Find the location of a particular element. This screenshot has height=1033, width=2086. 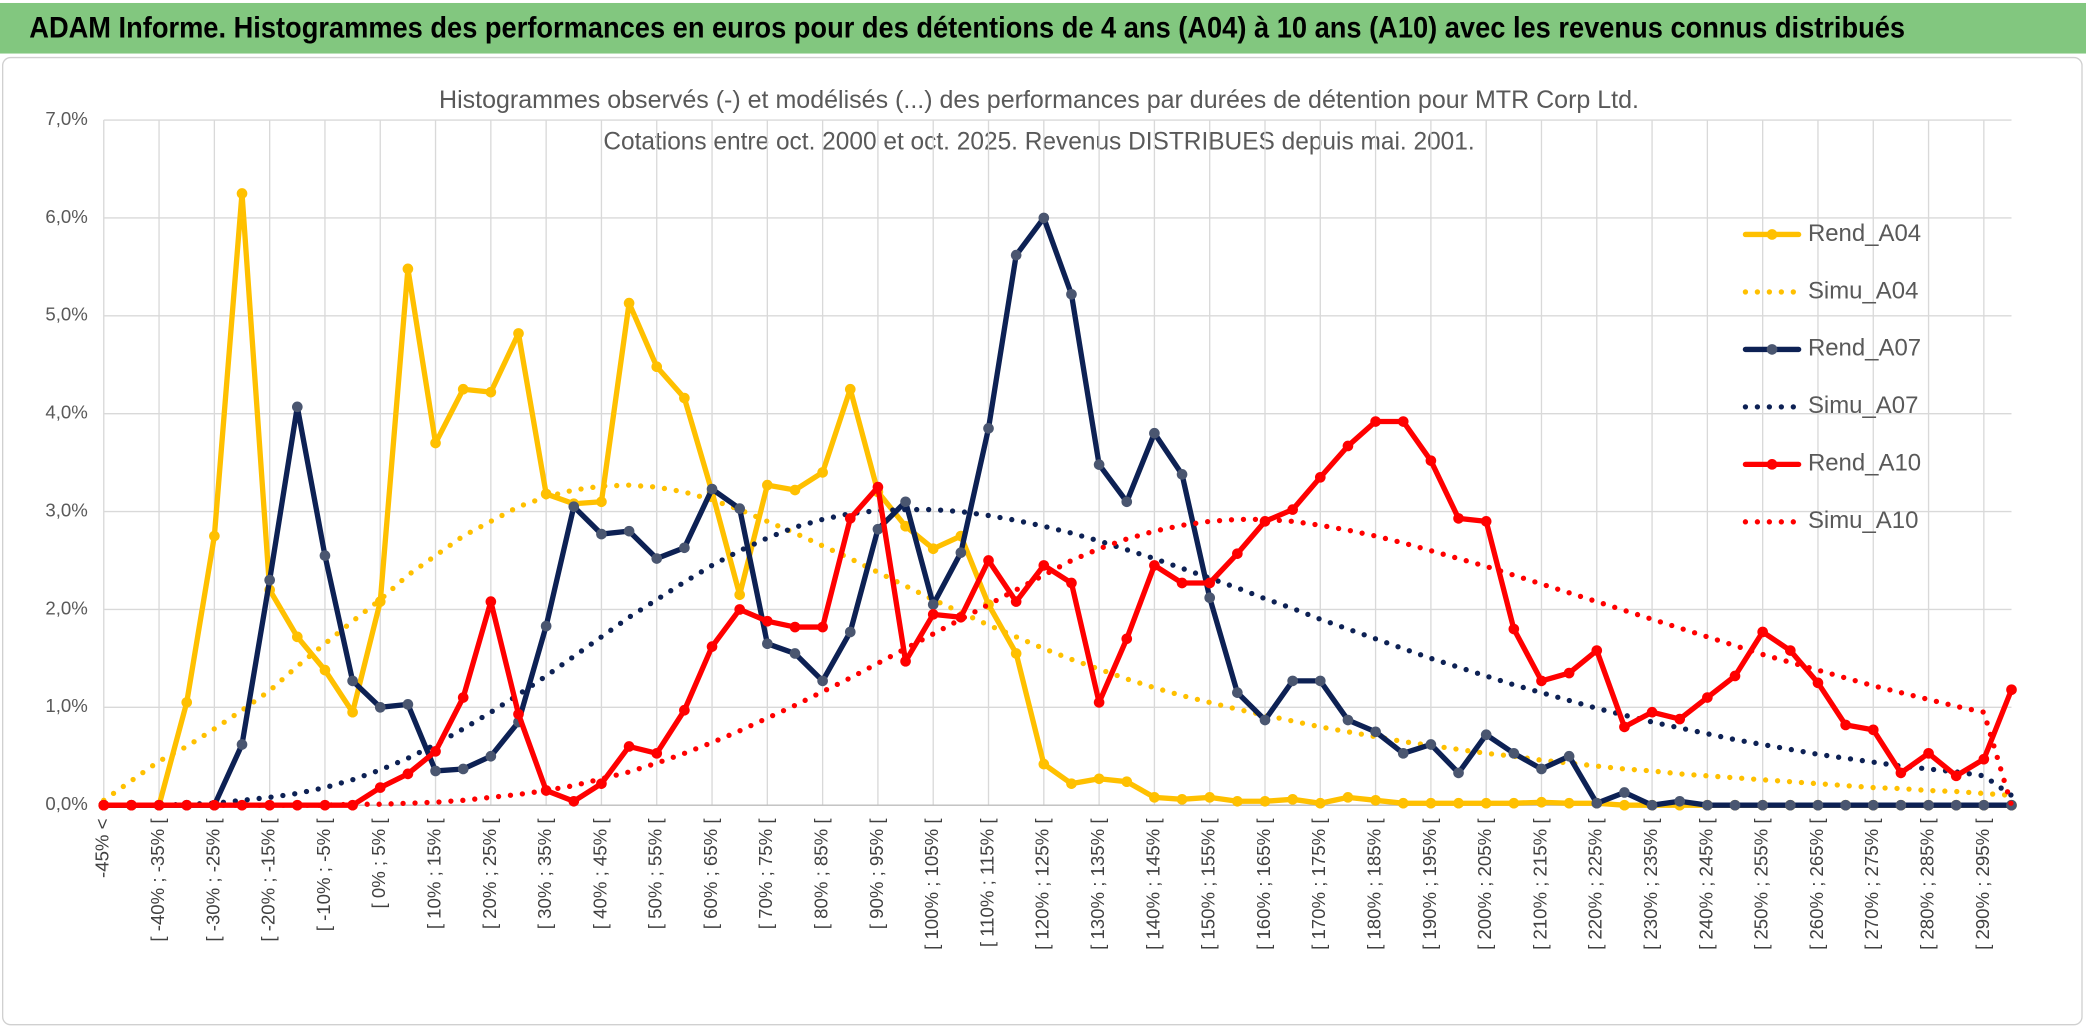

legend-label: Simu_A07 is located at coordinates (1863, 405).